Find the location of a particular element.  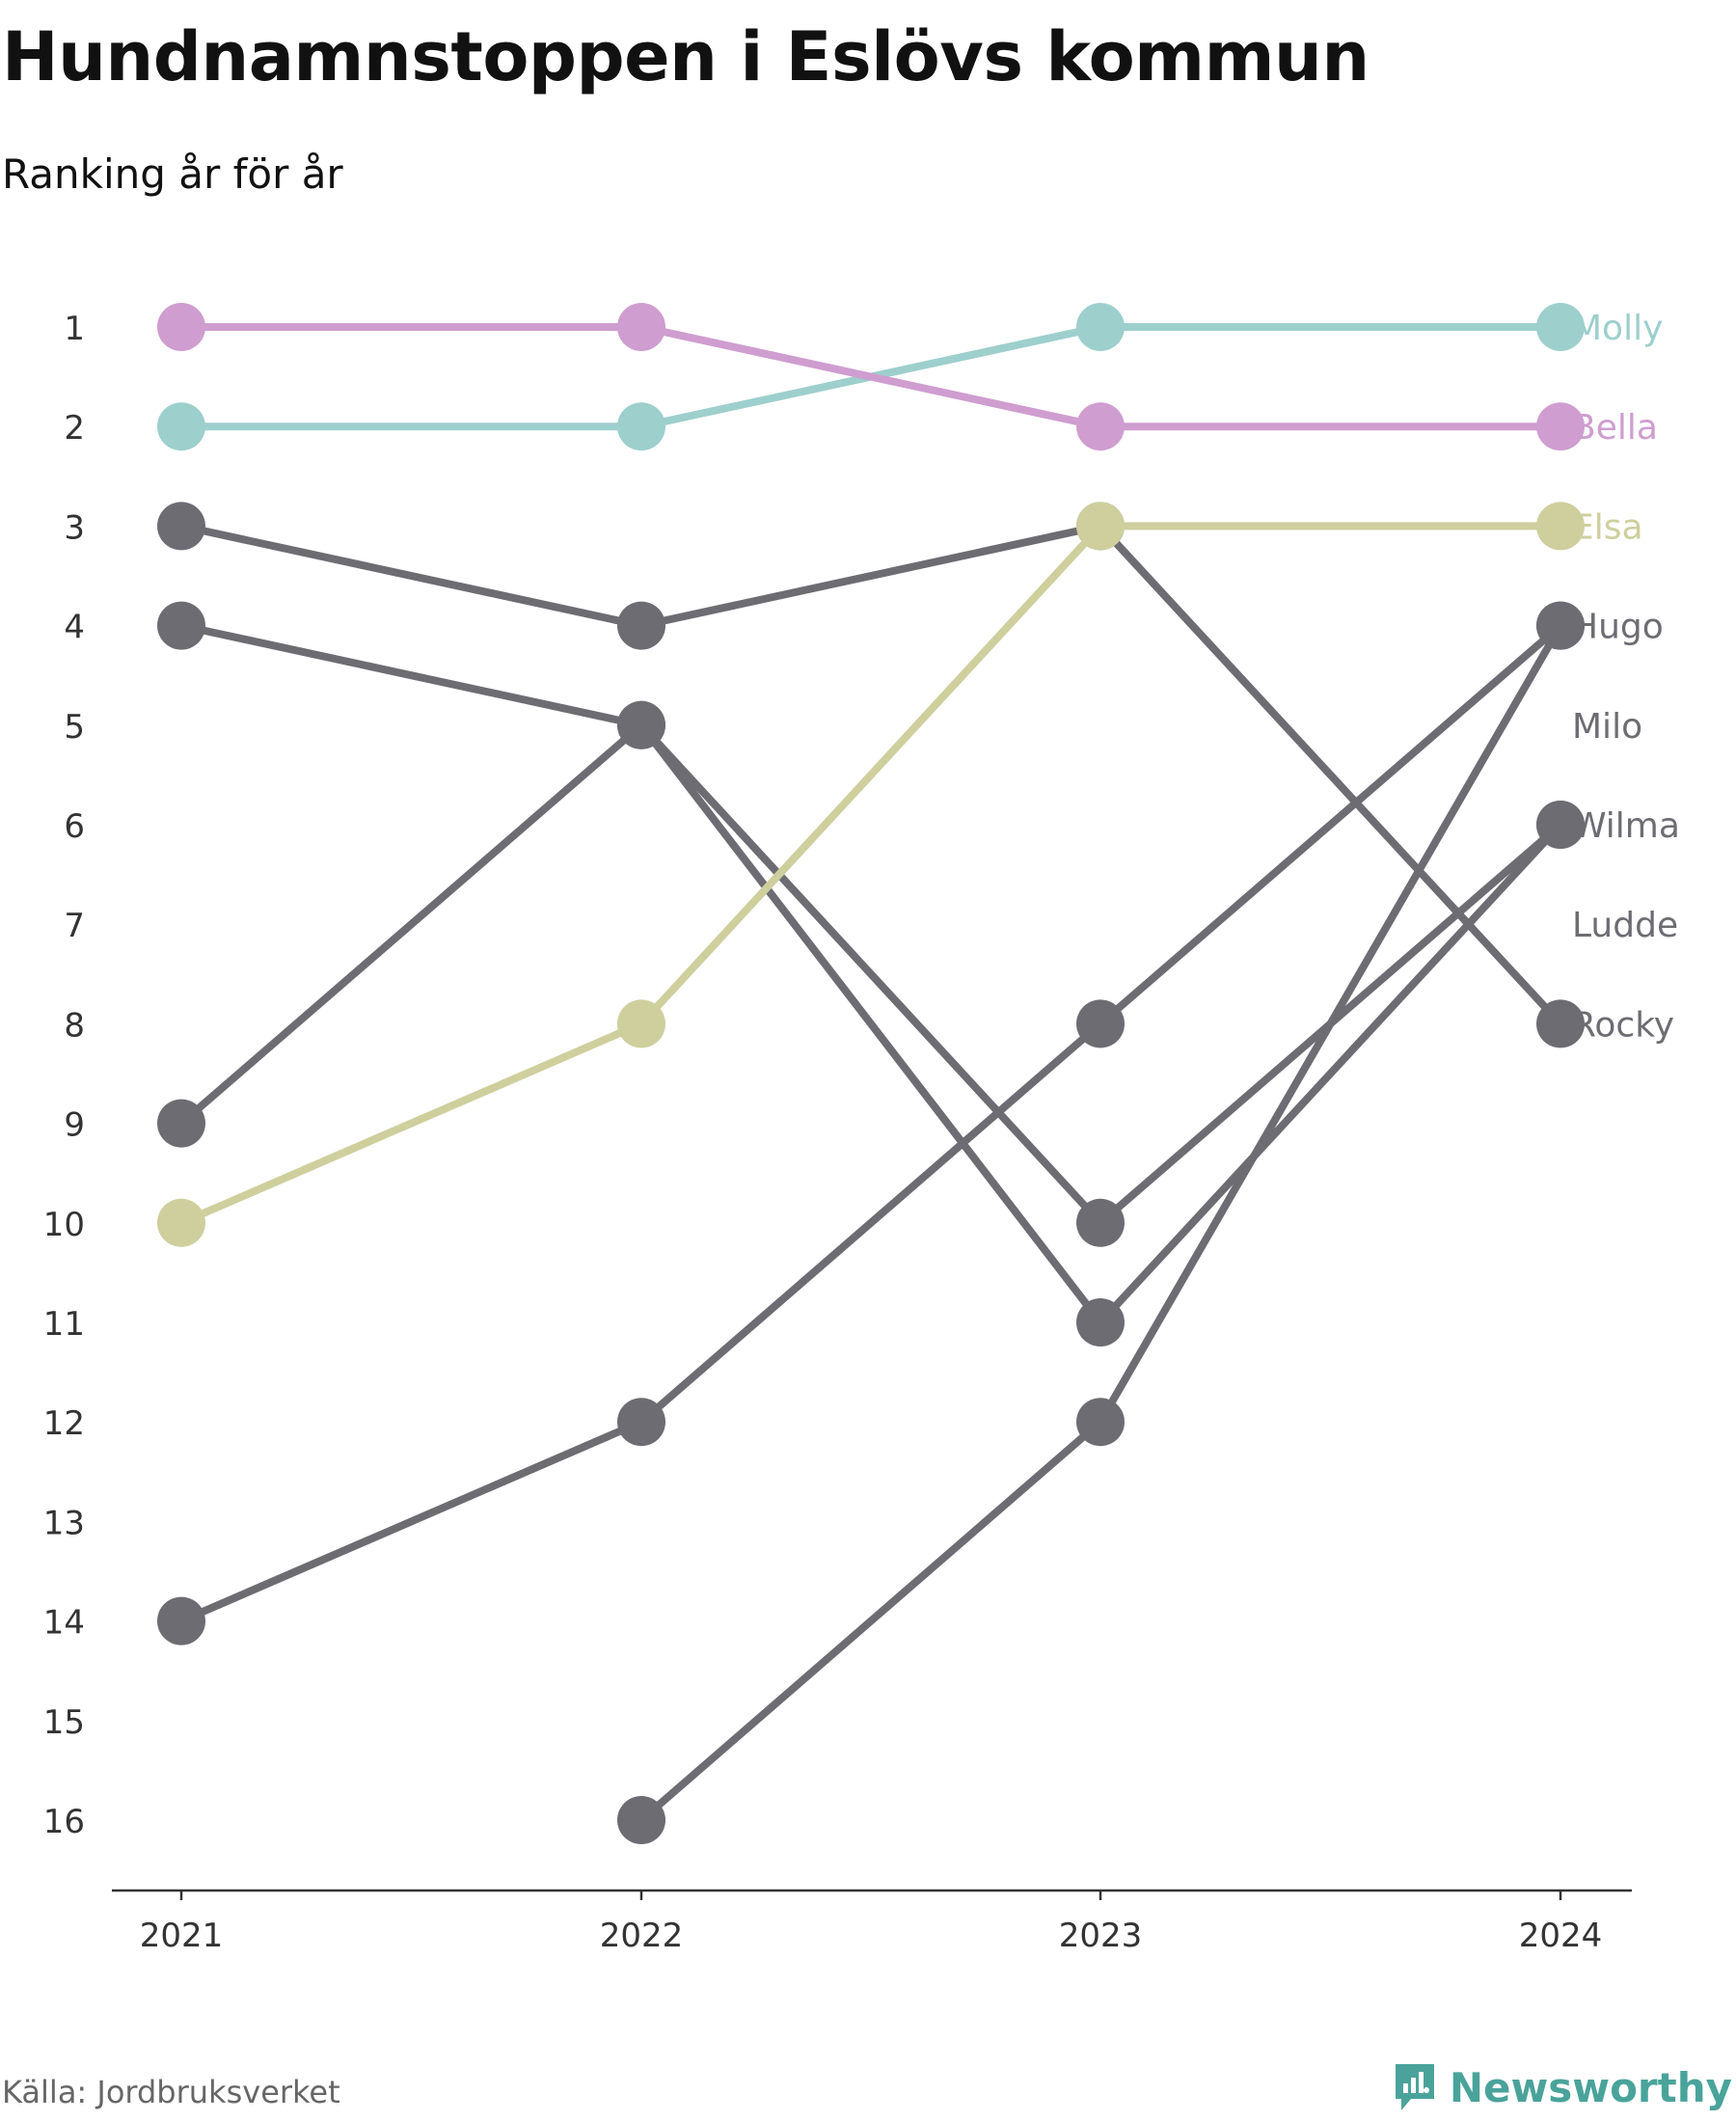

chart-title: Hundnamnstoppen i Eslövs kommun is located at coordinates (686, 57).